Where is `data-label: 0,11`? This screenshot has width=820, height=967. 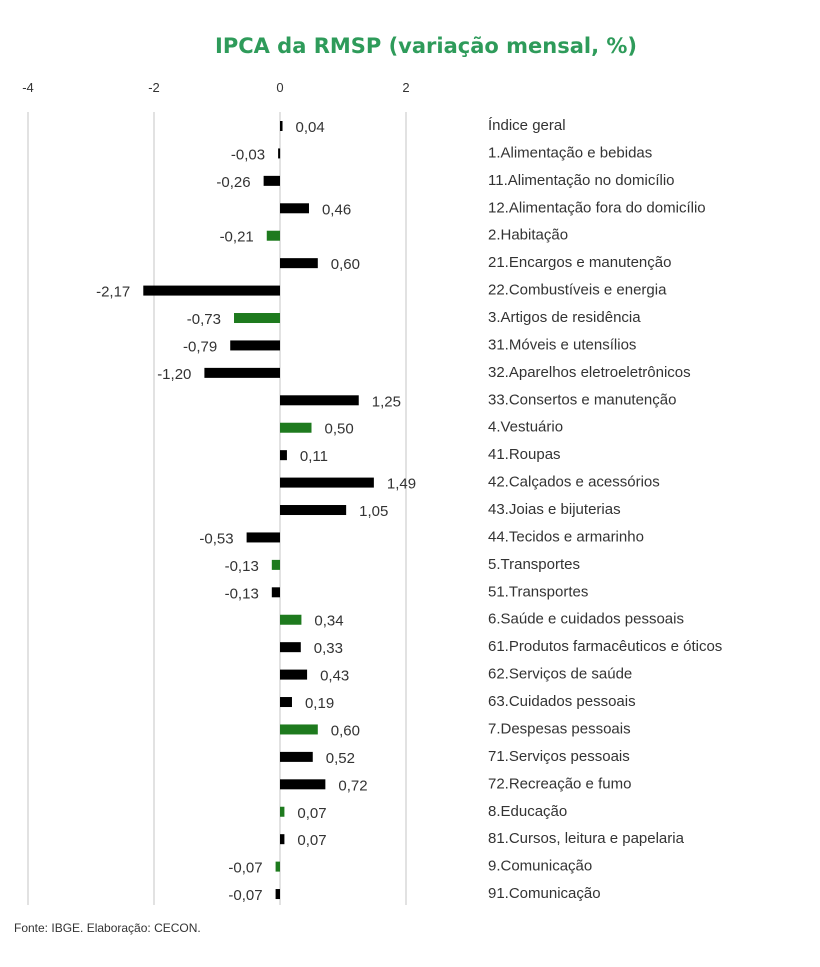 data-label: 0,11 is located at coordinates (314, 456).